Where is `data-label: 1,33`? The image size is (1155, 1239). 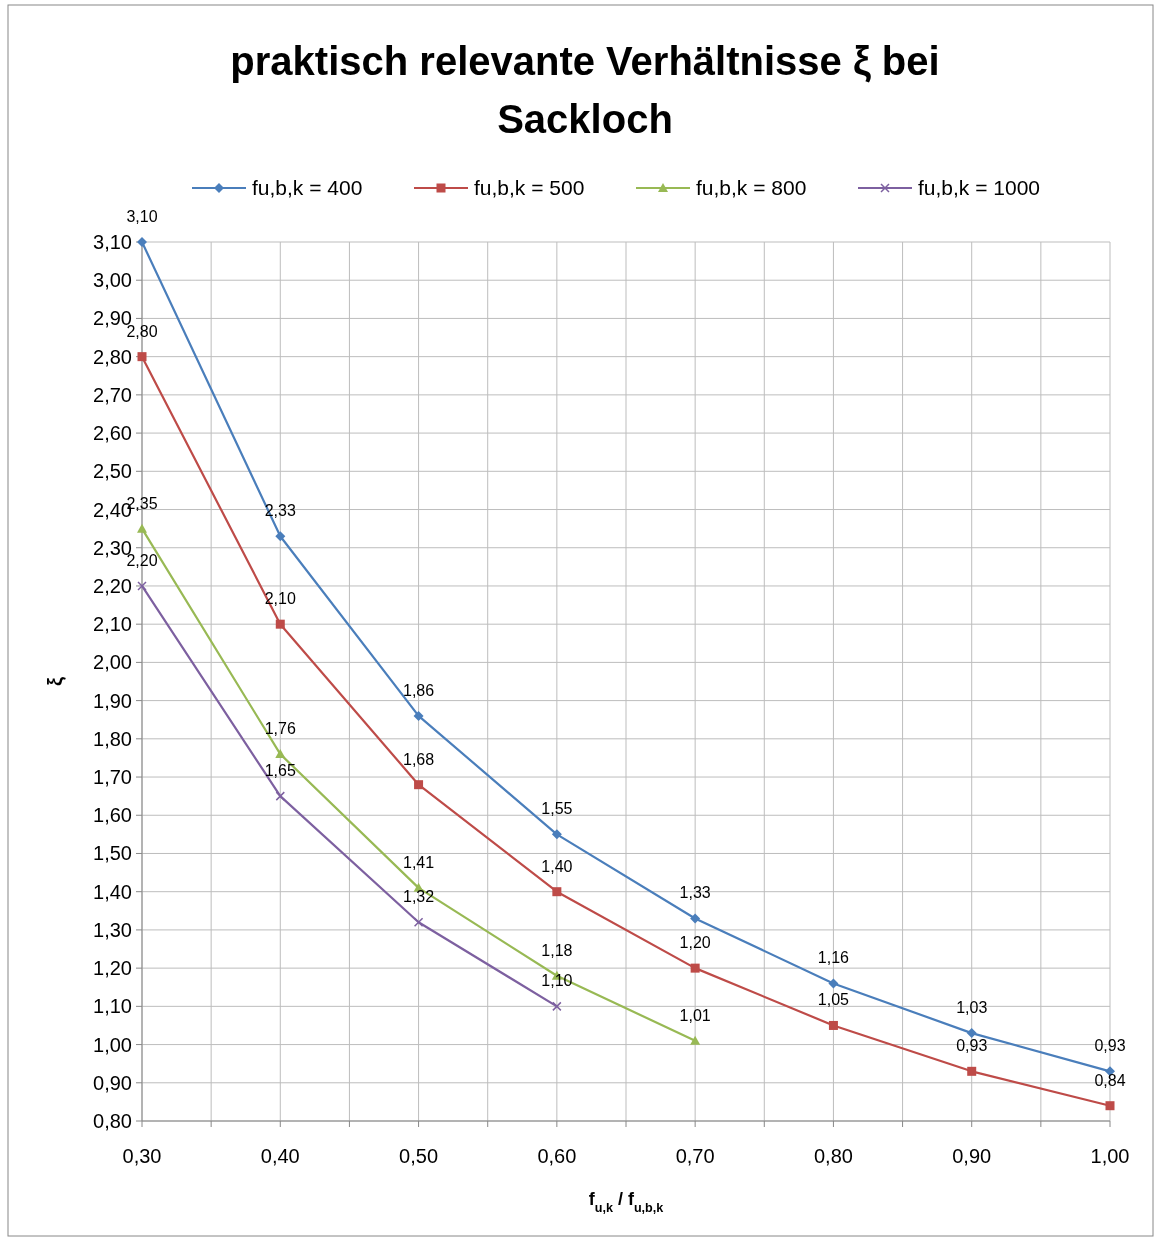
data-label: 1,33 is located at coordinates (695, 893).